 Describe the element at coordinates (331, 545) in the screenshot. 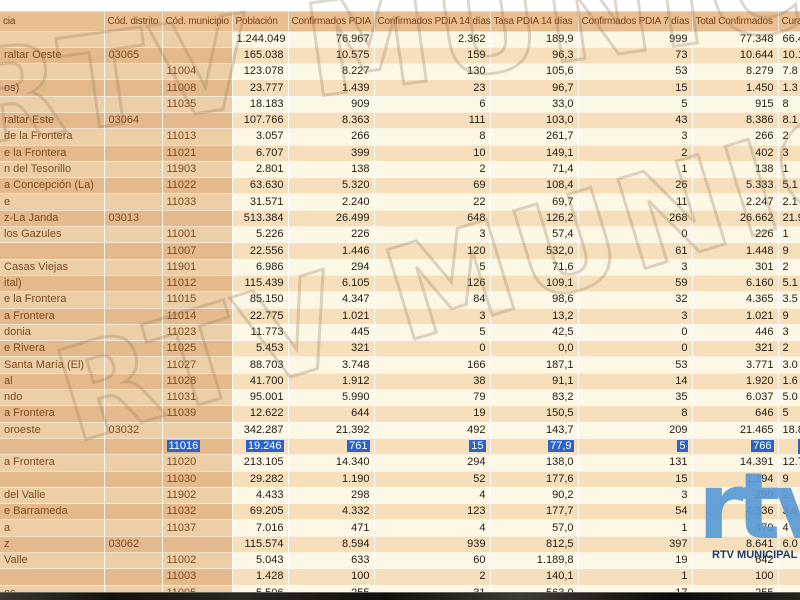

I see `cell-confirmados: 8.594` at that location.